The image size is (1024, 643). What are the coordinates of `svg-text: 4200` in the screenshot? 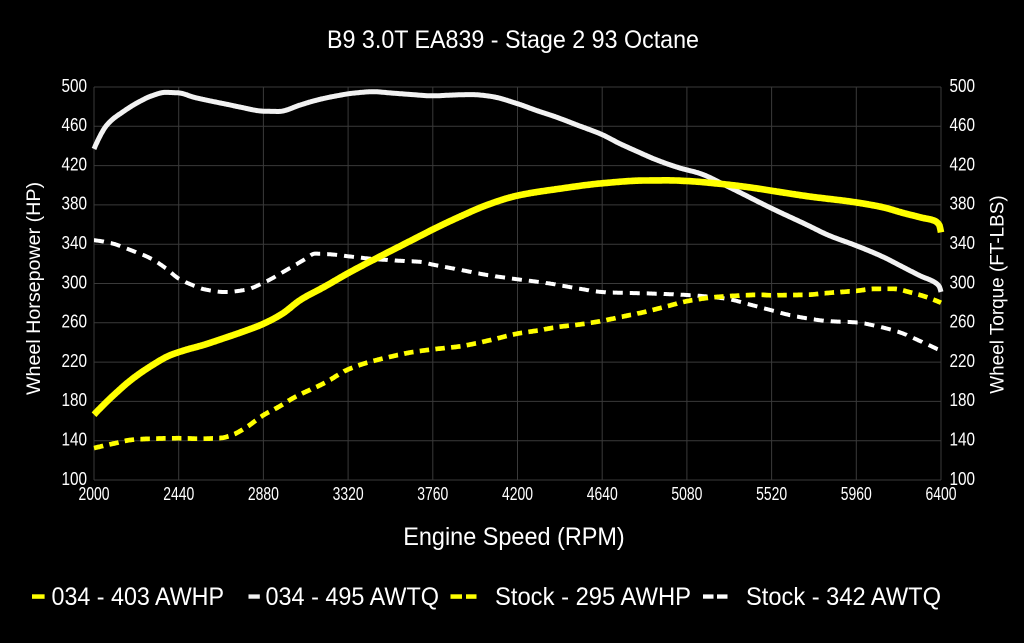 It's located at (517, 494).